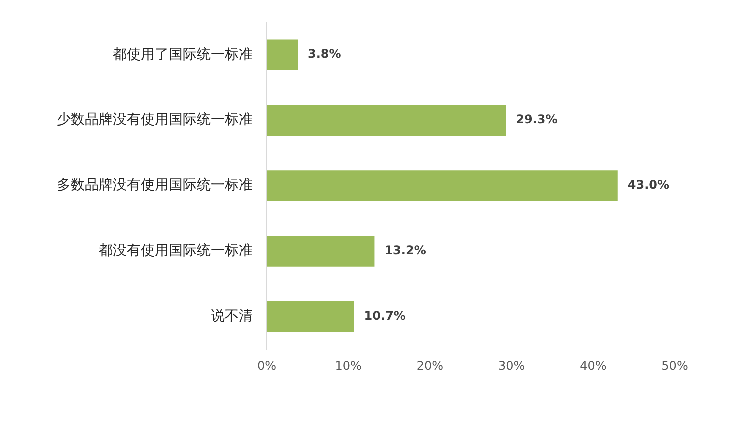 The height and width of the screenshot is (444, 738). What do you see at coordinates (155, 186) in the screenshot?
I see `y-tick-label: 多数品牌没有使用国际统一标准` at bounding box center [155, 186].